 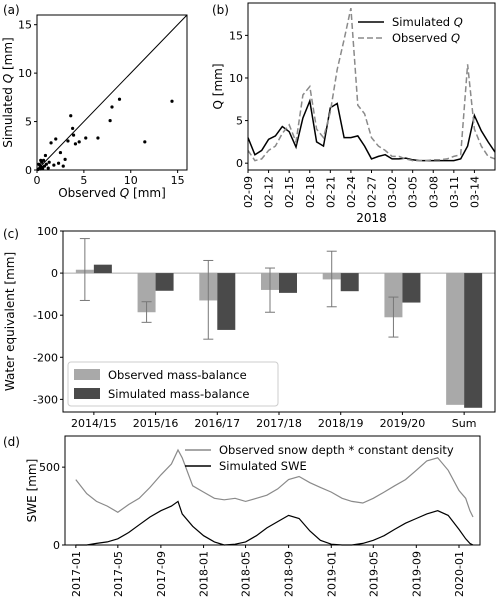 I want to click on y-axis-title-c: Water equivalent [mm], so click(x=10, y=321).